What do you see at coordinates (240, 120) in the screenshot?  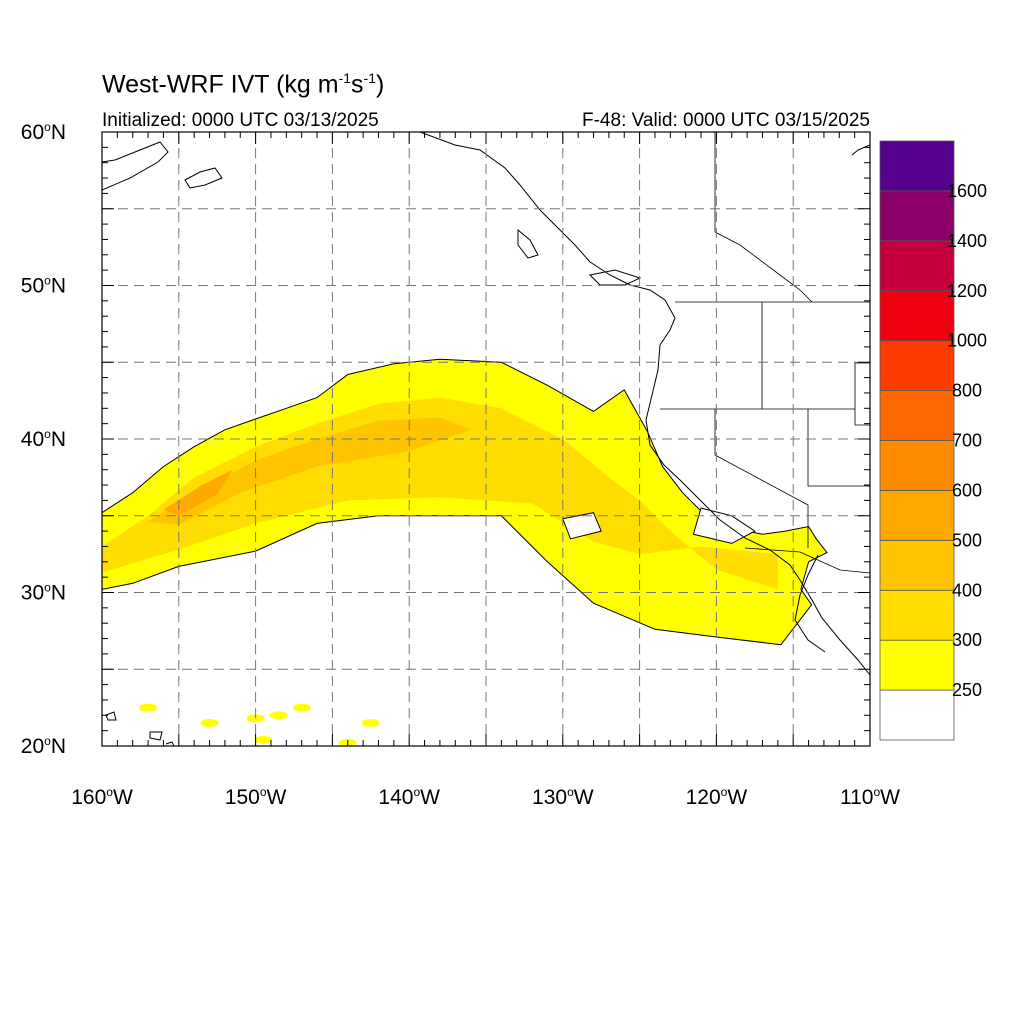 I see `initialized-label: Initialized: 0000 UTC 03/13/2025` at bounding box center [240, 120].